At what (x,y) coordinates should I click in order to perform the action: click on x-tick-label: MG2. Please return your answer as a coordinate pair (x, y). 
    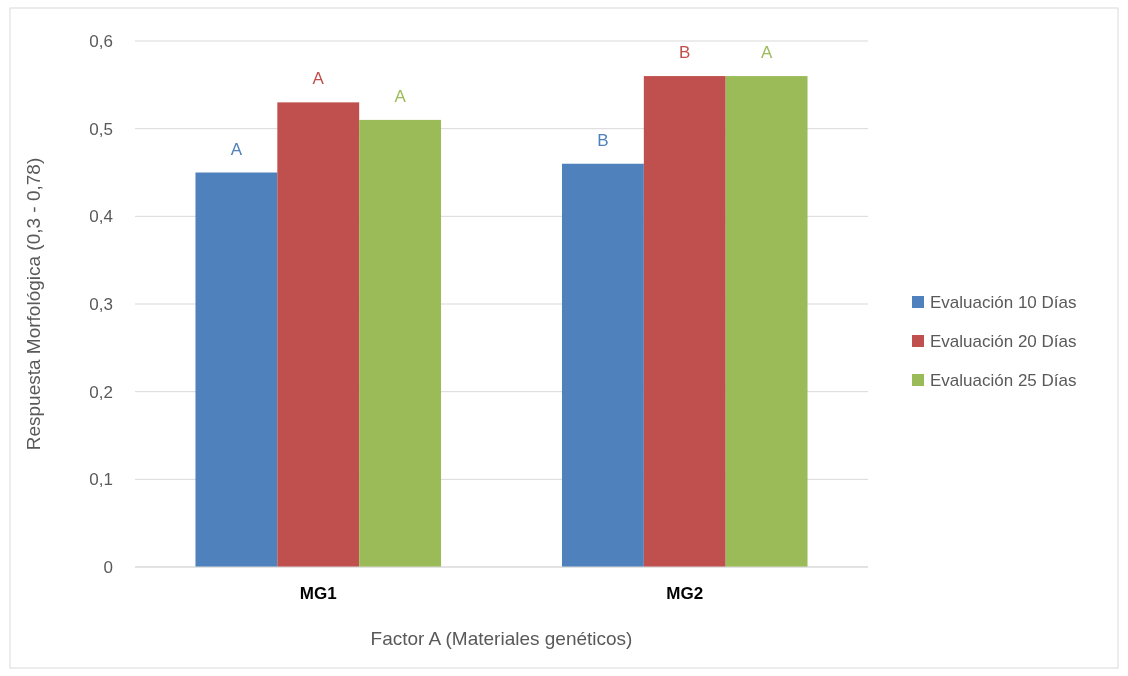
    Looking at the image, I should click on (685, 593).